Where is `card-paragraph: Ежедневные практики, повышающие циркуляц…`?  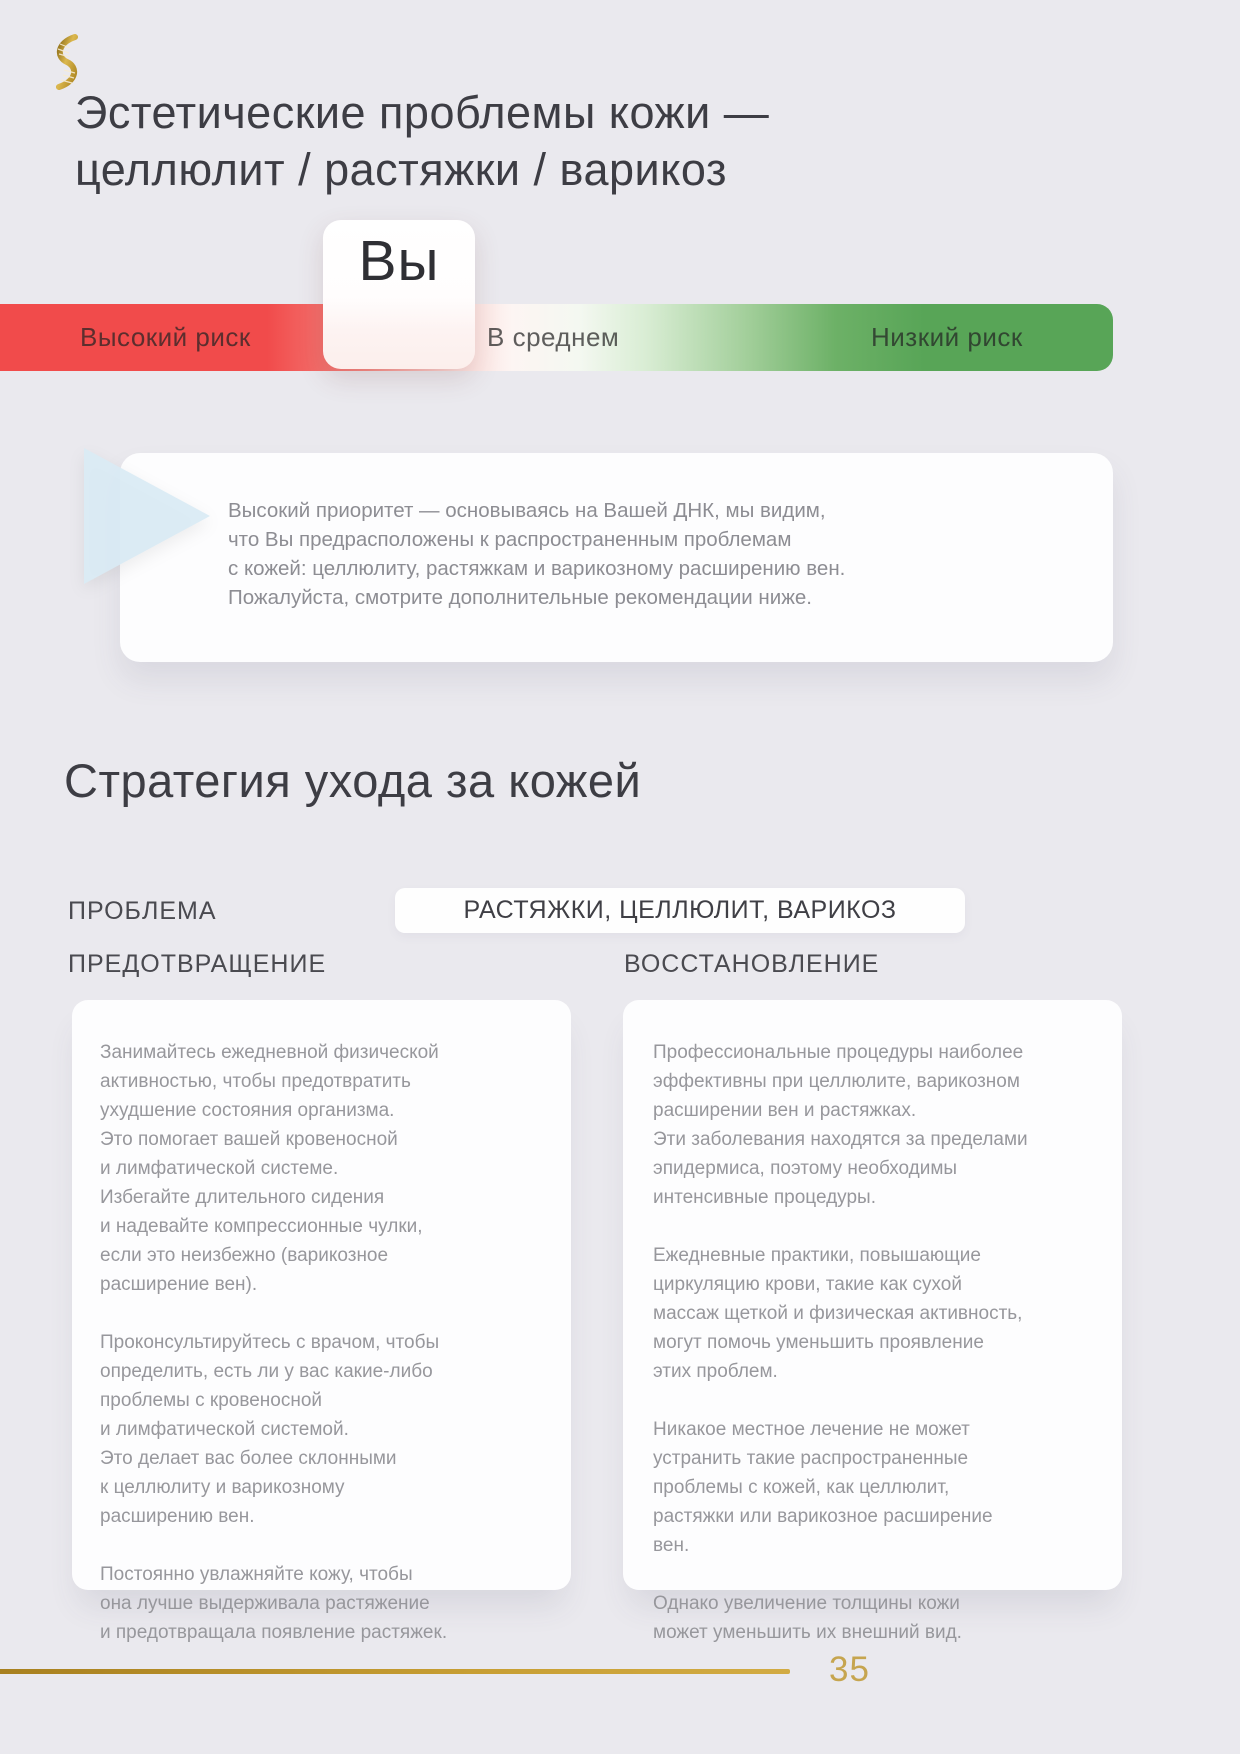 card-paragraph: Ежедневные практики, повышающие циркуляц… is located at coordinates (838, 1313).